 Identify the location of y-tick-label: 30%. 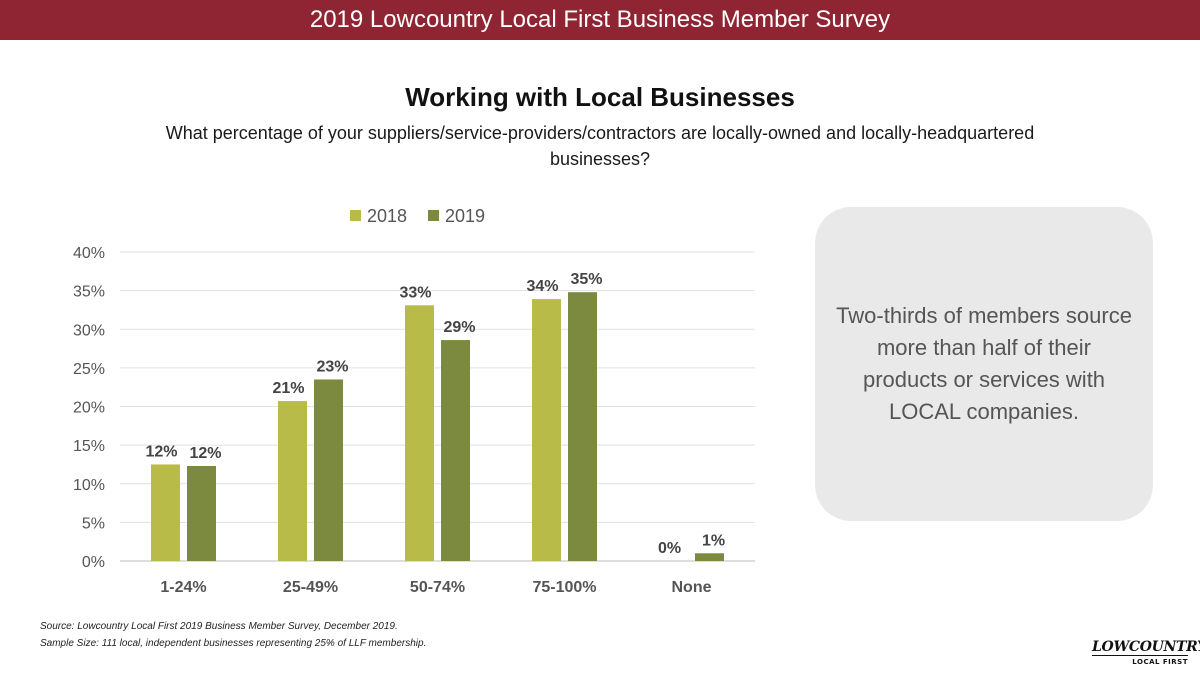
(89, 330).